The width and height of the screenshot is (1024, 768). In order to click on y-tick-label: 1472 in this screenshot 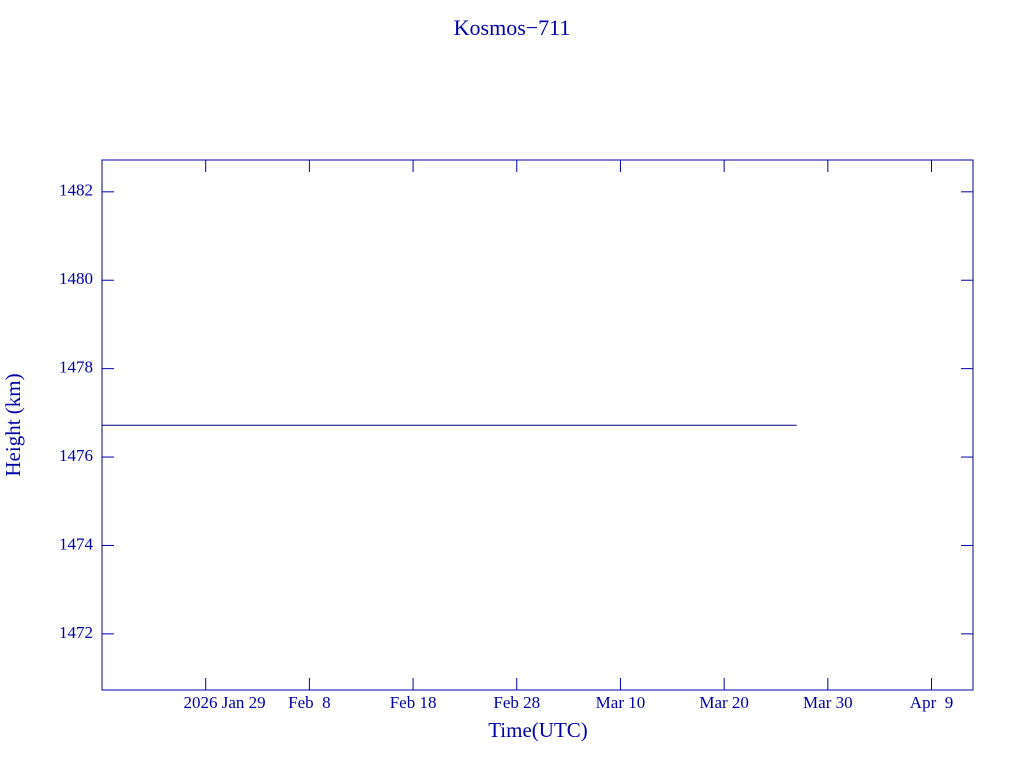, I will do `click(76, 632)`.